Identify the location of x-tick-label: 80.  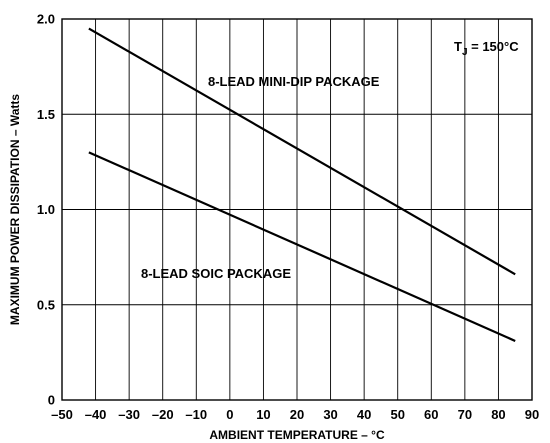
(498, 414).